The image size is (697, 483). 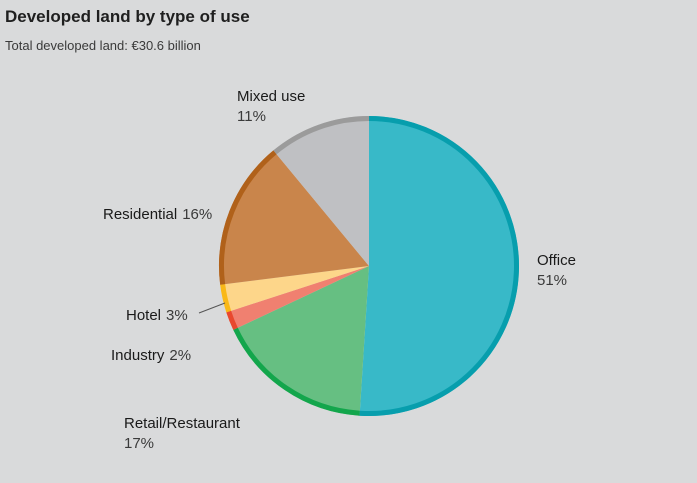 I want to click on label-mixed-use-name: Mixed use, so click(x=271, y=96).